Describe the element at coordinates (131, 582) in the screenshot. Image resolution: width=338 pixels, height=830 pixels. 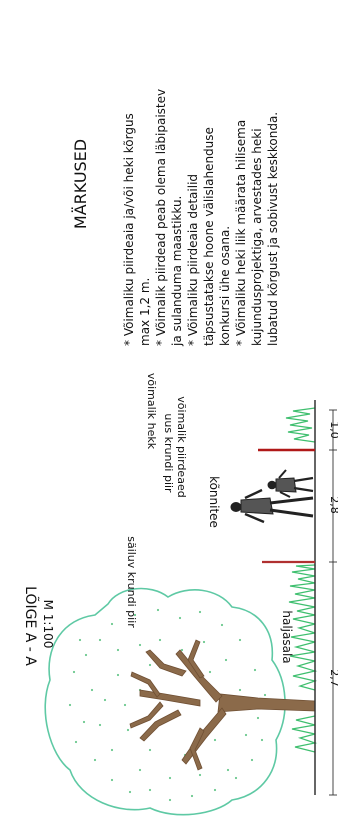
I see `label-existing-fence: säiluv krundi piir` at that location.